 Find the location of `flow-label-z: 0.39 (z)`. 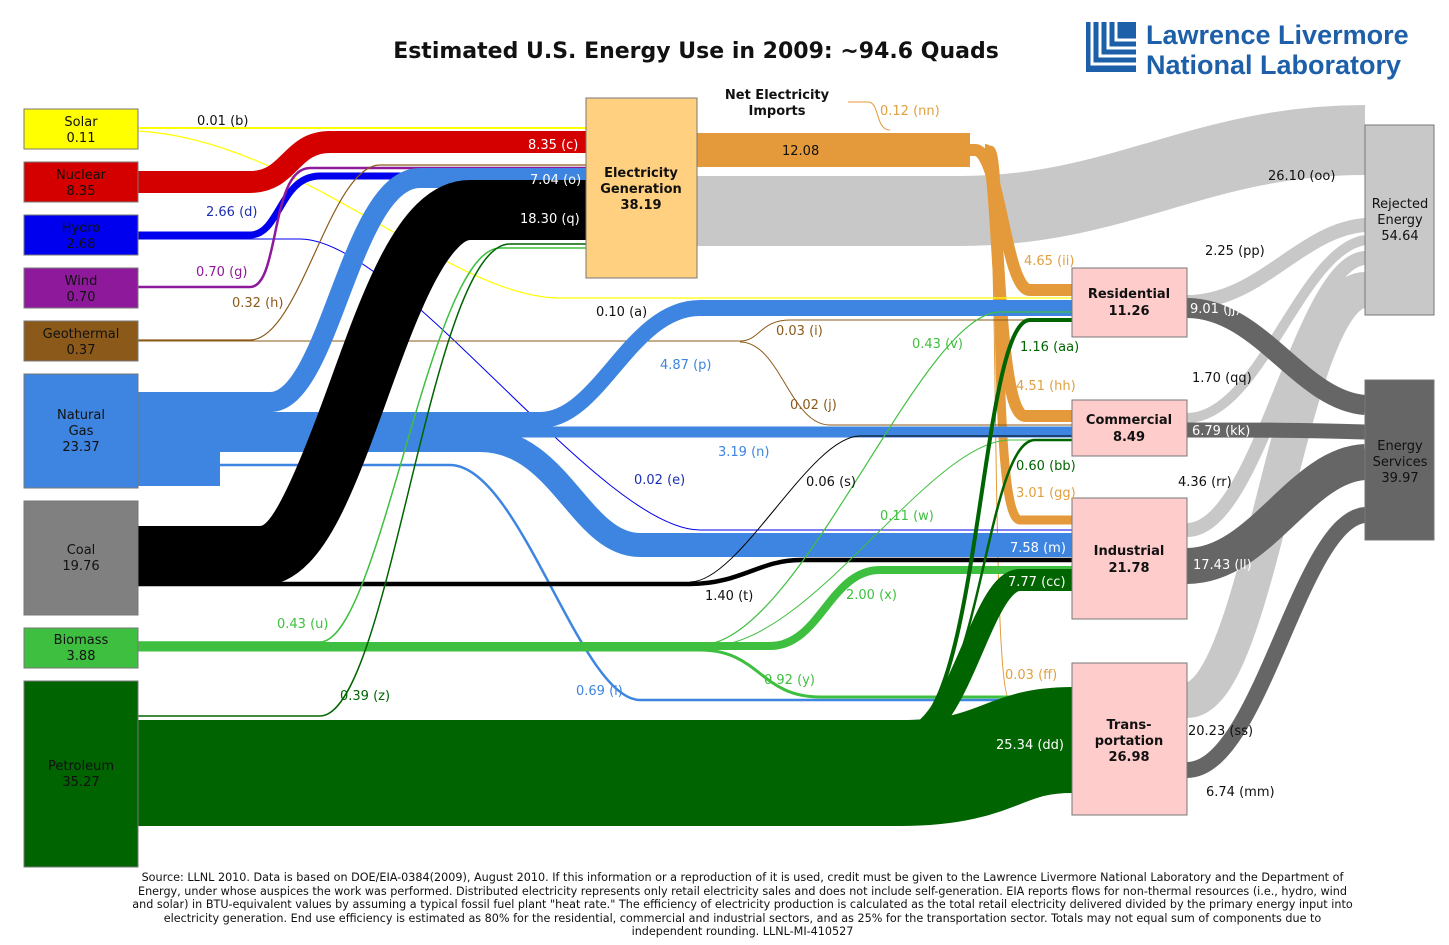

flow-label-z: 0.39 (z) is located at coordinates (365, 696).